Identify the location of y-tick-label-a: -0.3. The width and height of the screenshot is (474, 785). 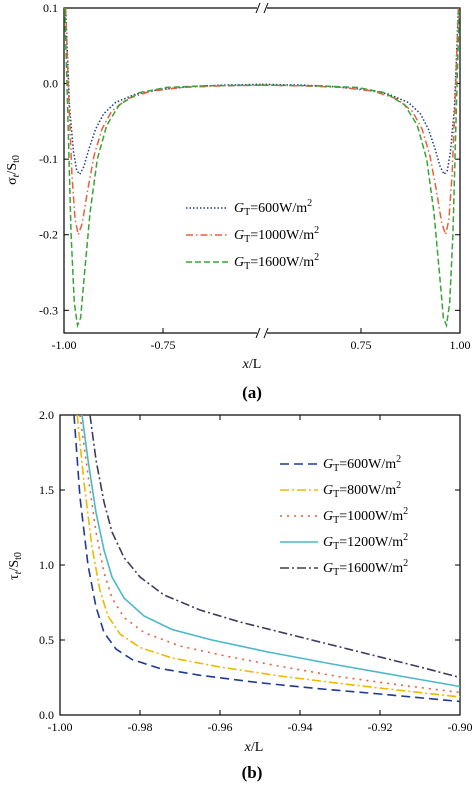
(48, 310).